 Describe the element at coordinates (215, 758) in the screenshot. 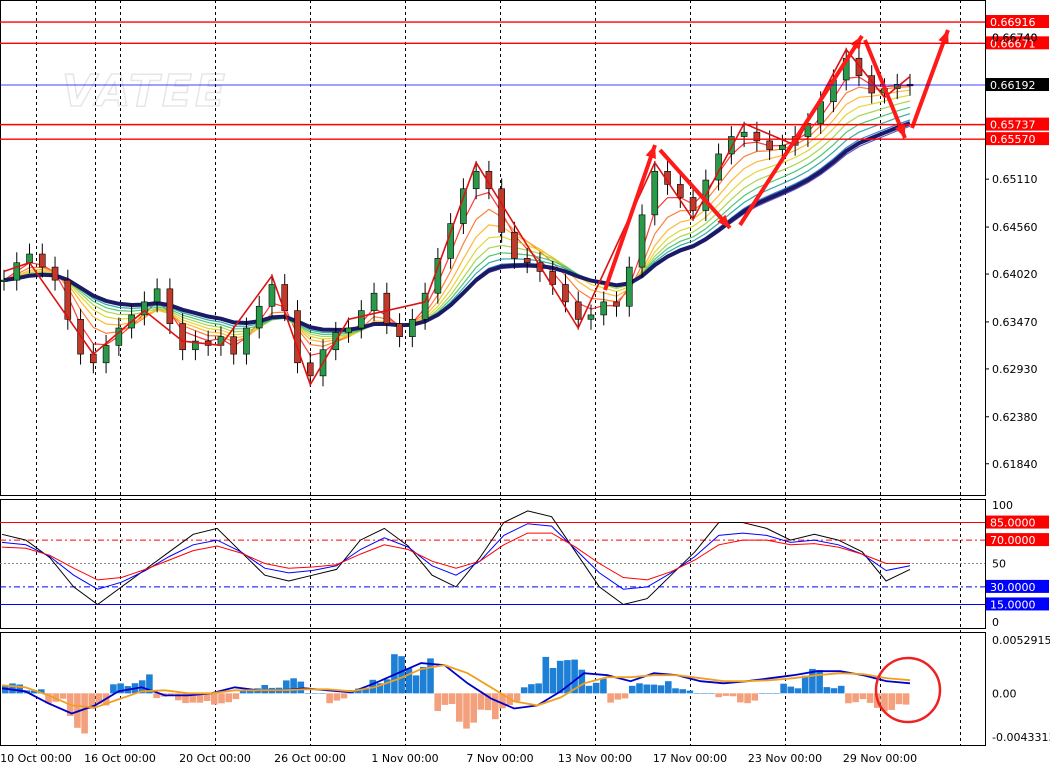

I see `x-tick-label: 20 Oct 00:00` at that location.